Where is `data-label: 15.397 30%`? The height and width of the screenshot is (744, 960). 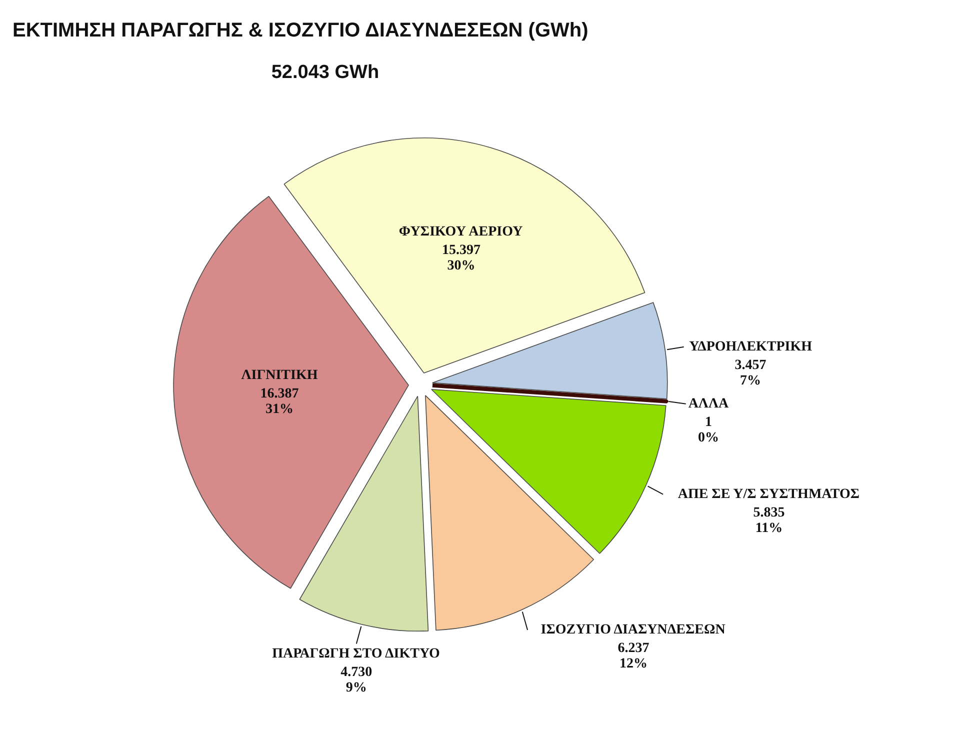
data-label: 15.397 30% is located at coordinates (461, 258).